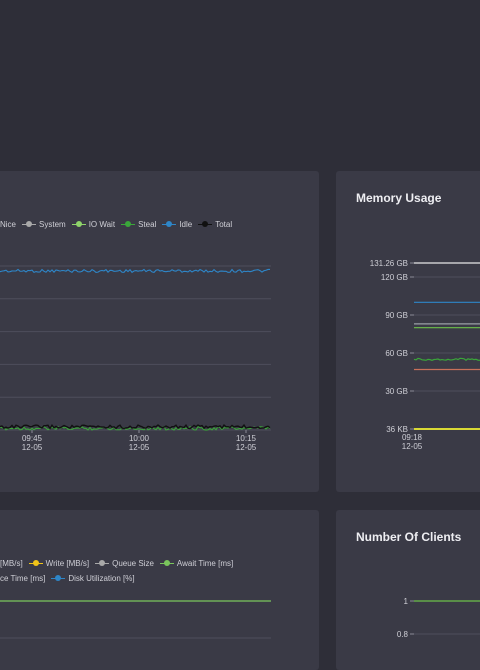 Image resolution: width=480 pixels, height=670 pixels. I want to click on disk-legend-item-disk-utilization: Disk Utilization [%], so click(93, 578).